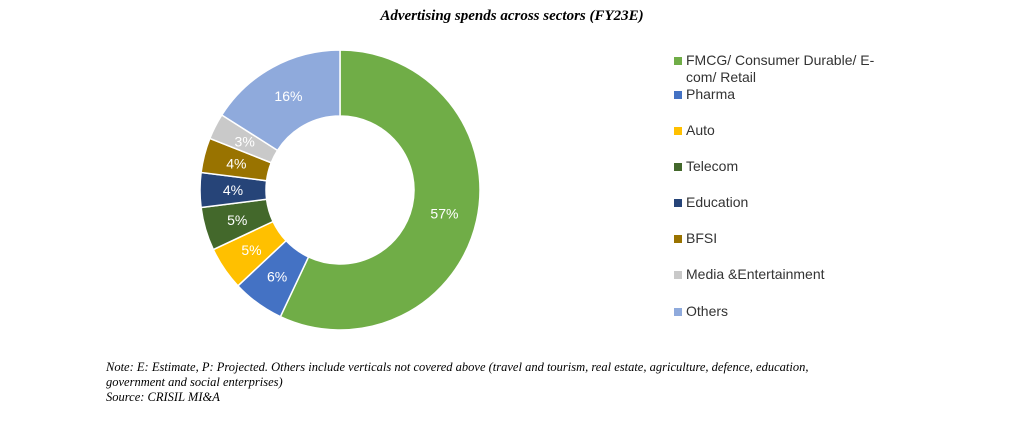 This screenshot has height=423, width=1024. What do you see at coordinates (678, 95) in the screenshot?
I see `legend-swatch-pharma` at bounding box center [678, 95].